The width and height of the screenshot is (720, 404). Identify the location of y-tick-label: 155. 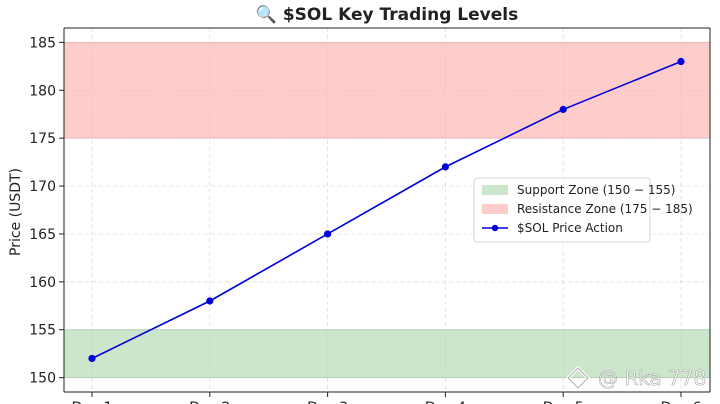
(42, 331).